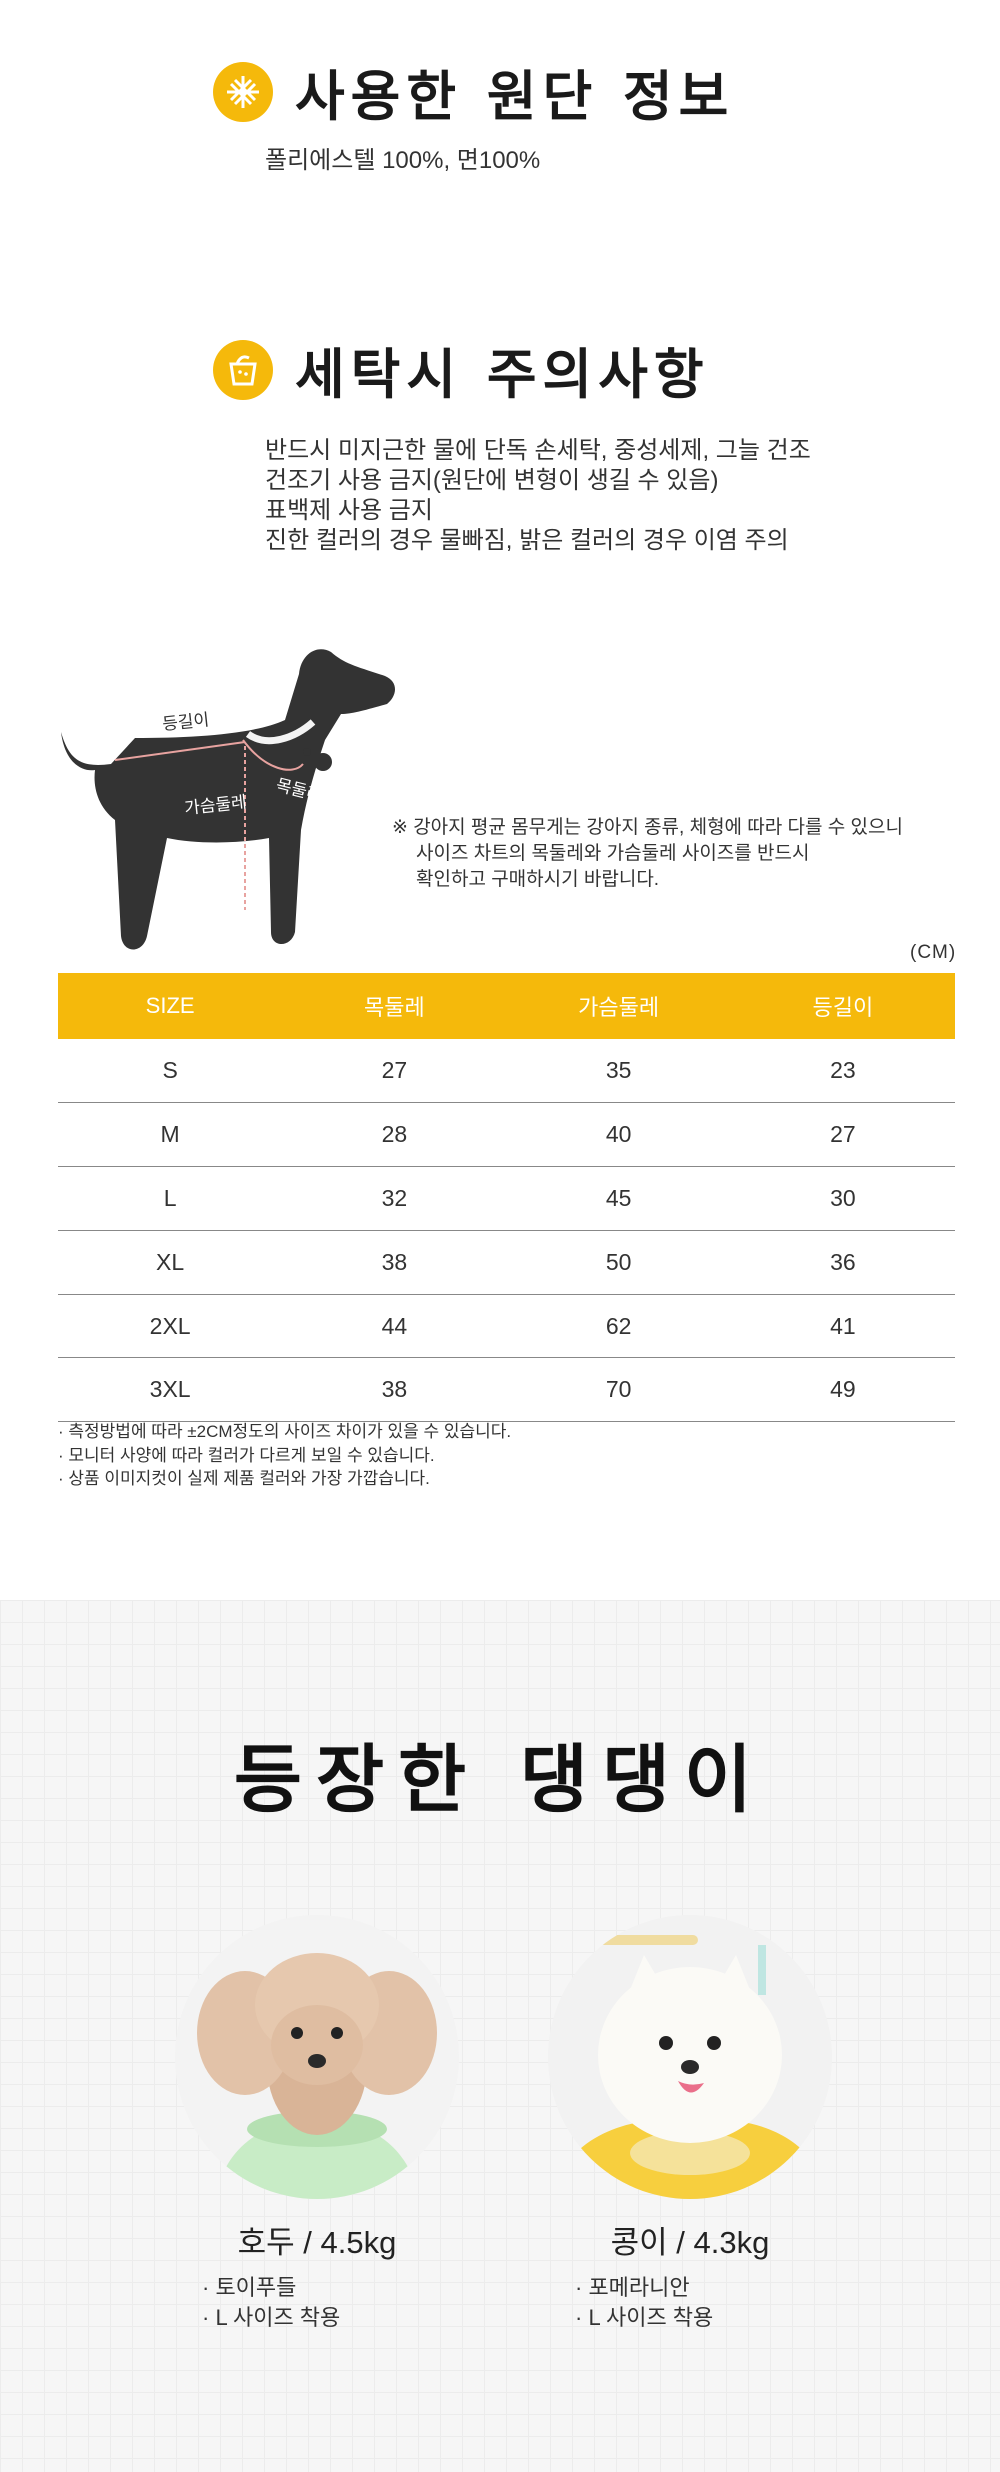 The image size is (1000, 2472). Describe the element at coordinates (170, 1006) in the screenshot. I see `size-chart-header: SIZE` at that location.